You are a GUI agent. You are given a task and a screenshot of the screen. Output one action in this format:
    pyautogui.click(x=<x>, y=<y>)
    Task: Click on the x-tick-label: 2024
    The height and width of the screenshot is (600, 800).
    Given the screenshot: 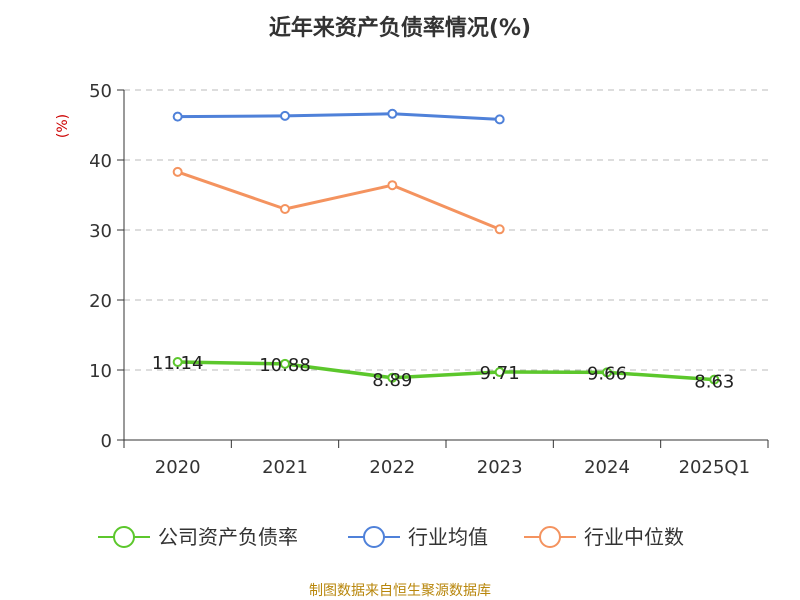 What is the action you would take?
    pyautogui.click(x=607, y=467)
    